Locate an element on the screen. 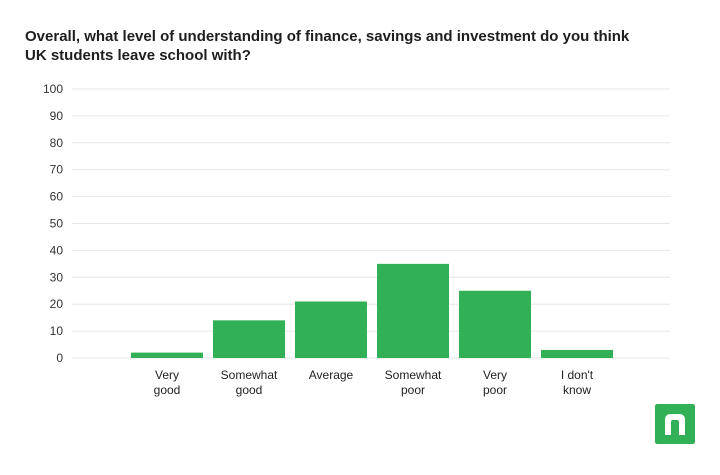 The width and height of the screenshot is (720, 475). y-axis: 0 10 20 30 40 50 60 70 80 90 100 is located at coordinates (53, 223).